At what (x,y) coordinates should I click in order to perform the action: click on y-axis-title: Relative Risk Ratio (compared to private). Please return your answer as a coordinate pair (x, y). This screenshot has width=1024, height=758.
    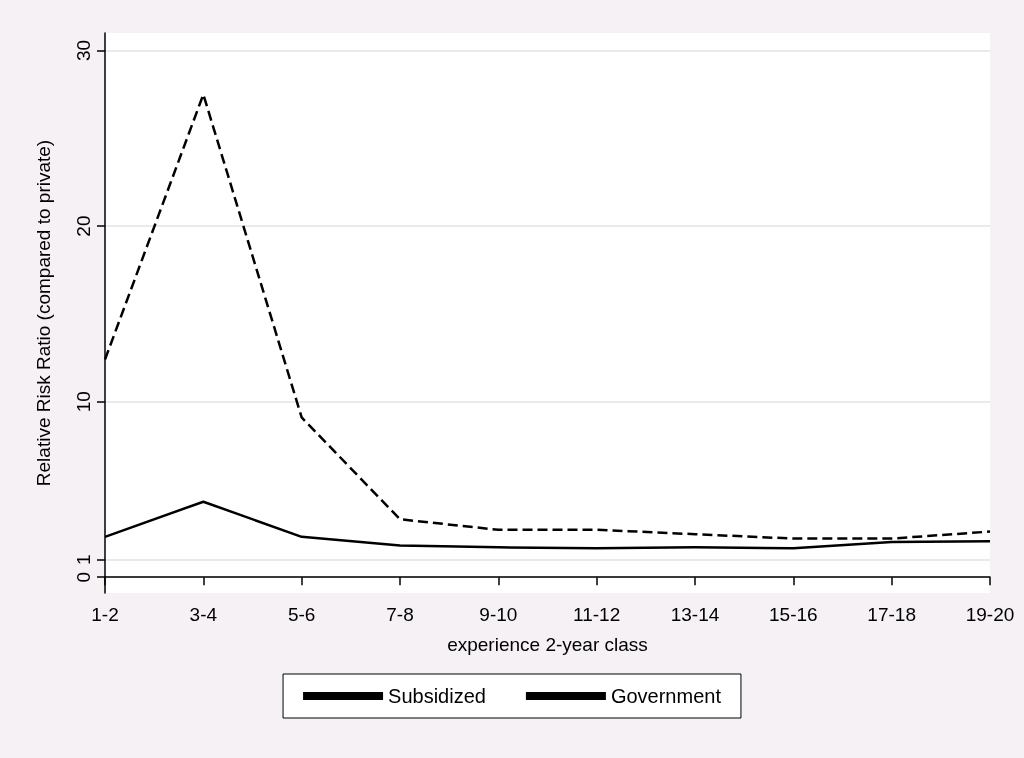
    Looking at the image, I should click on (43, 313).